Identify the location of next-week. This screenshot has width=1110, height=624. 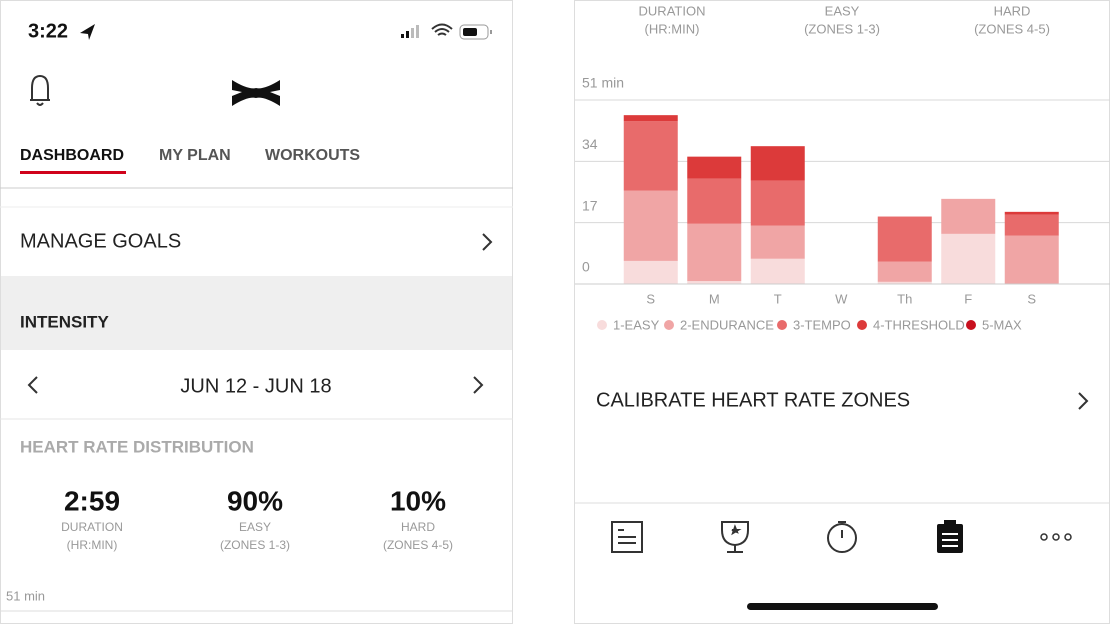
(478, 385).